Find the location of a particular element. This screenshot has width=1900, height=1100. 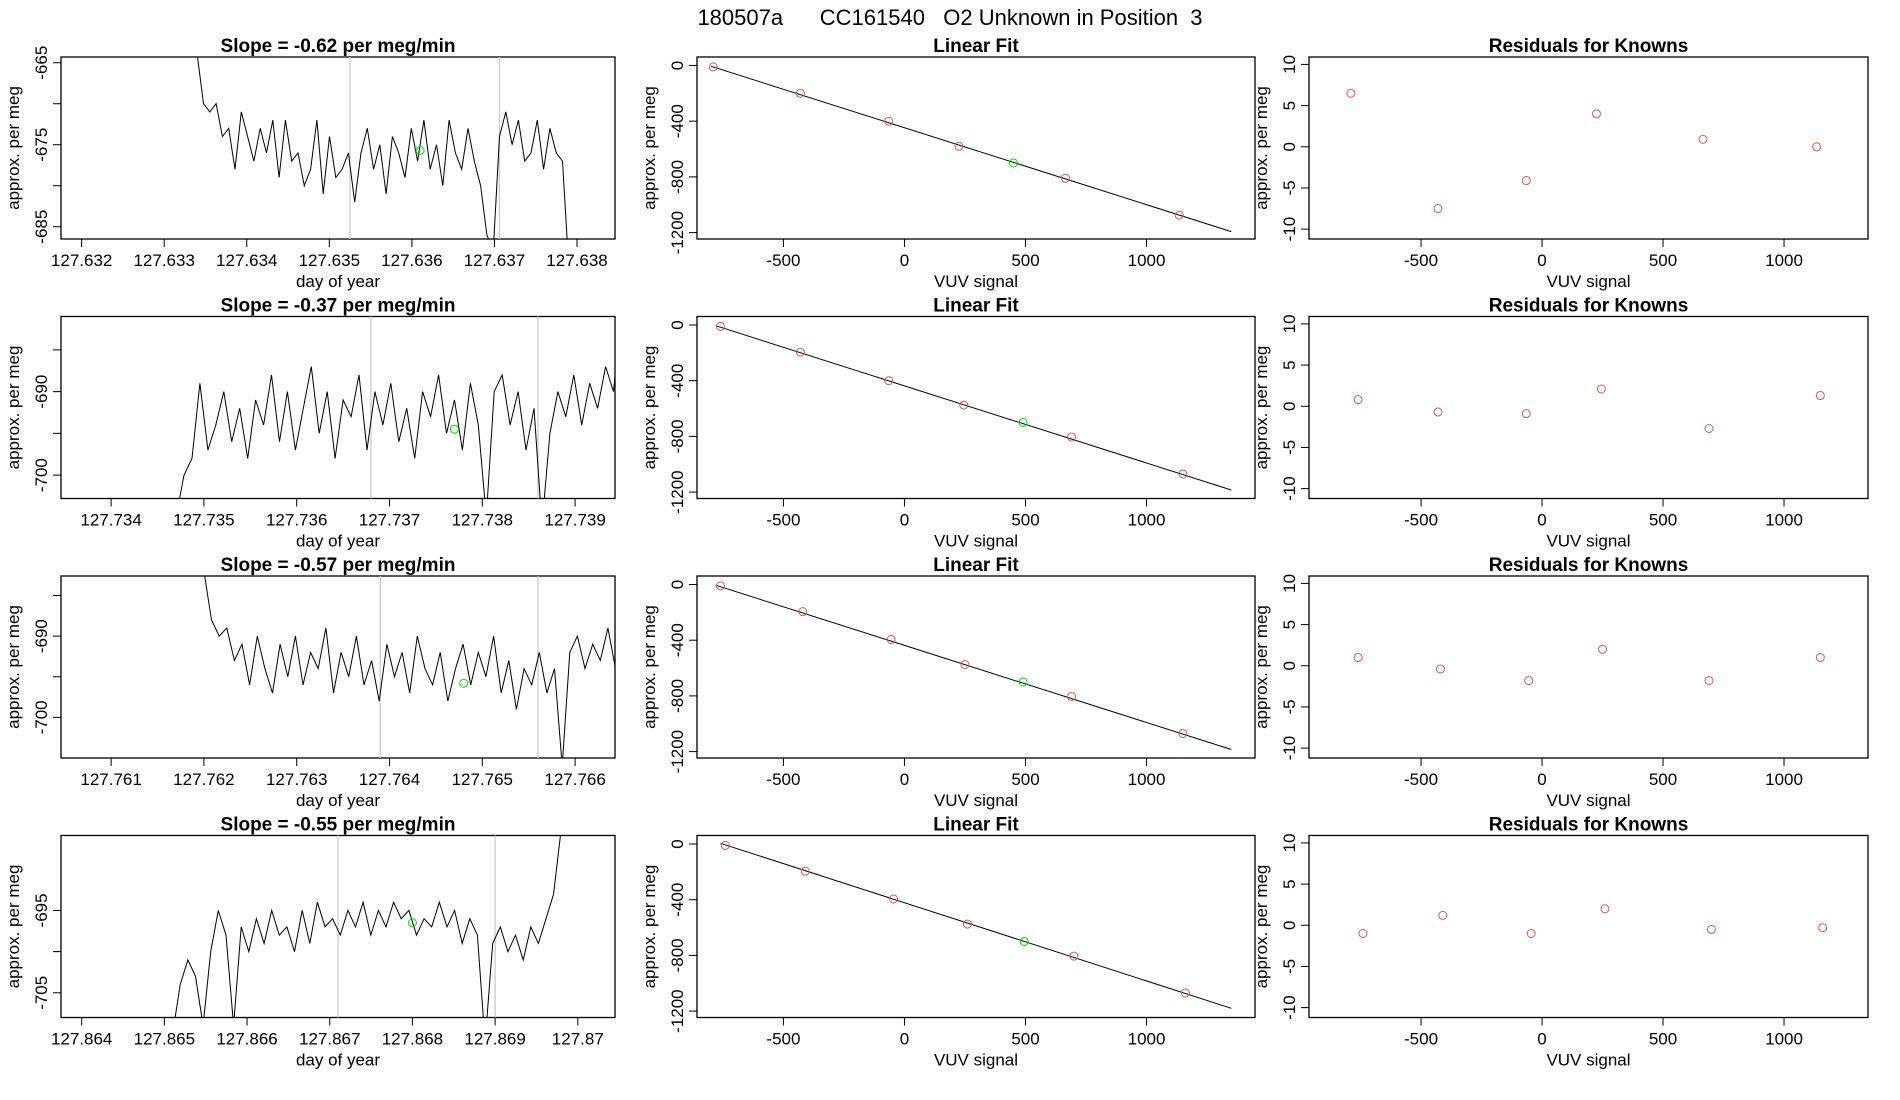

panel-title: Residuals for Knowns is located at coordinates (1589, 306).